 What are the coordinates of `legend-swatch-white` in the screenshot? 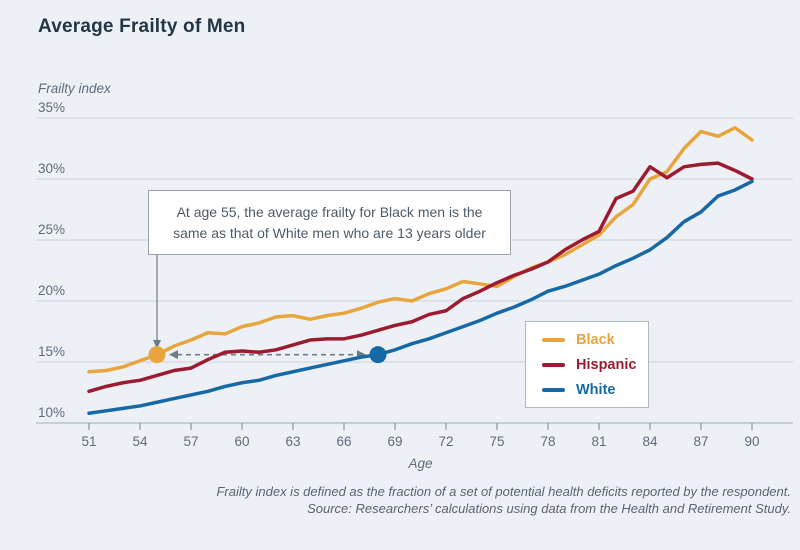 It's located at (553, 389).